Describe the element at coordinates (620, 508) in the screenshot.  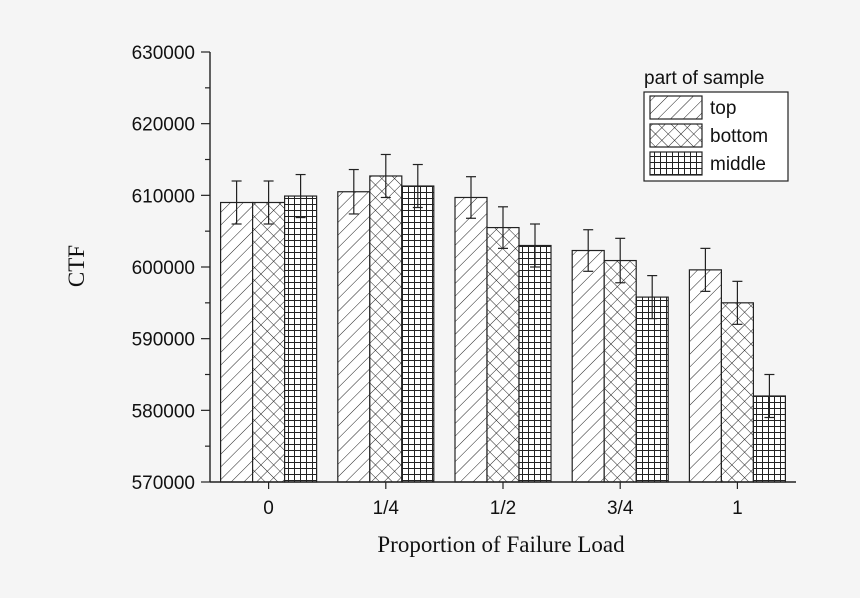
I see `x-tick-label: 3/4` at that location.